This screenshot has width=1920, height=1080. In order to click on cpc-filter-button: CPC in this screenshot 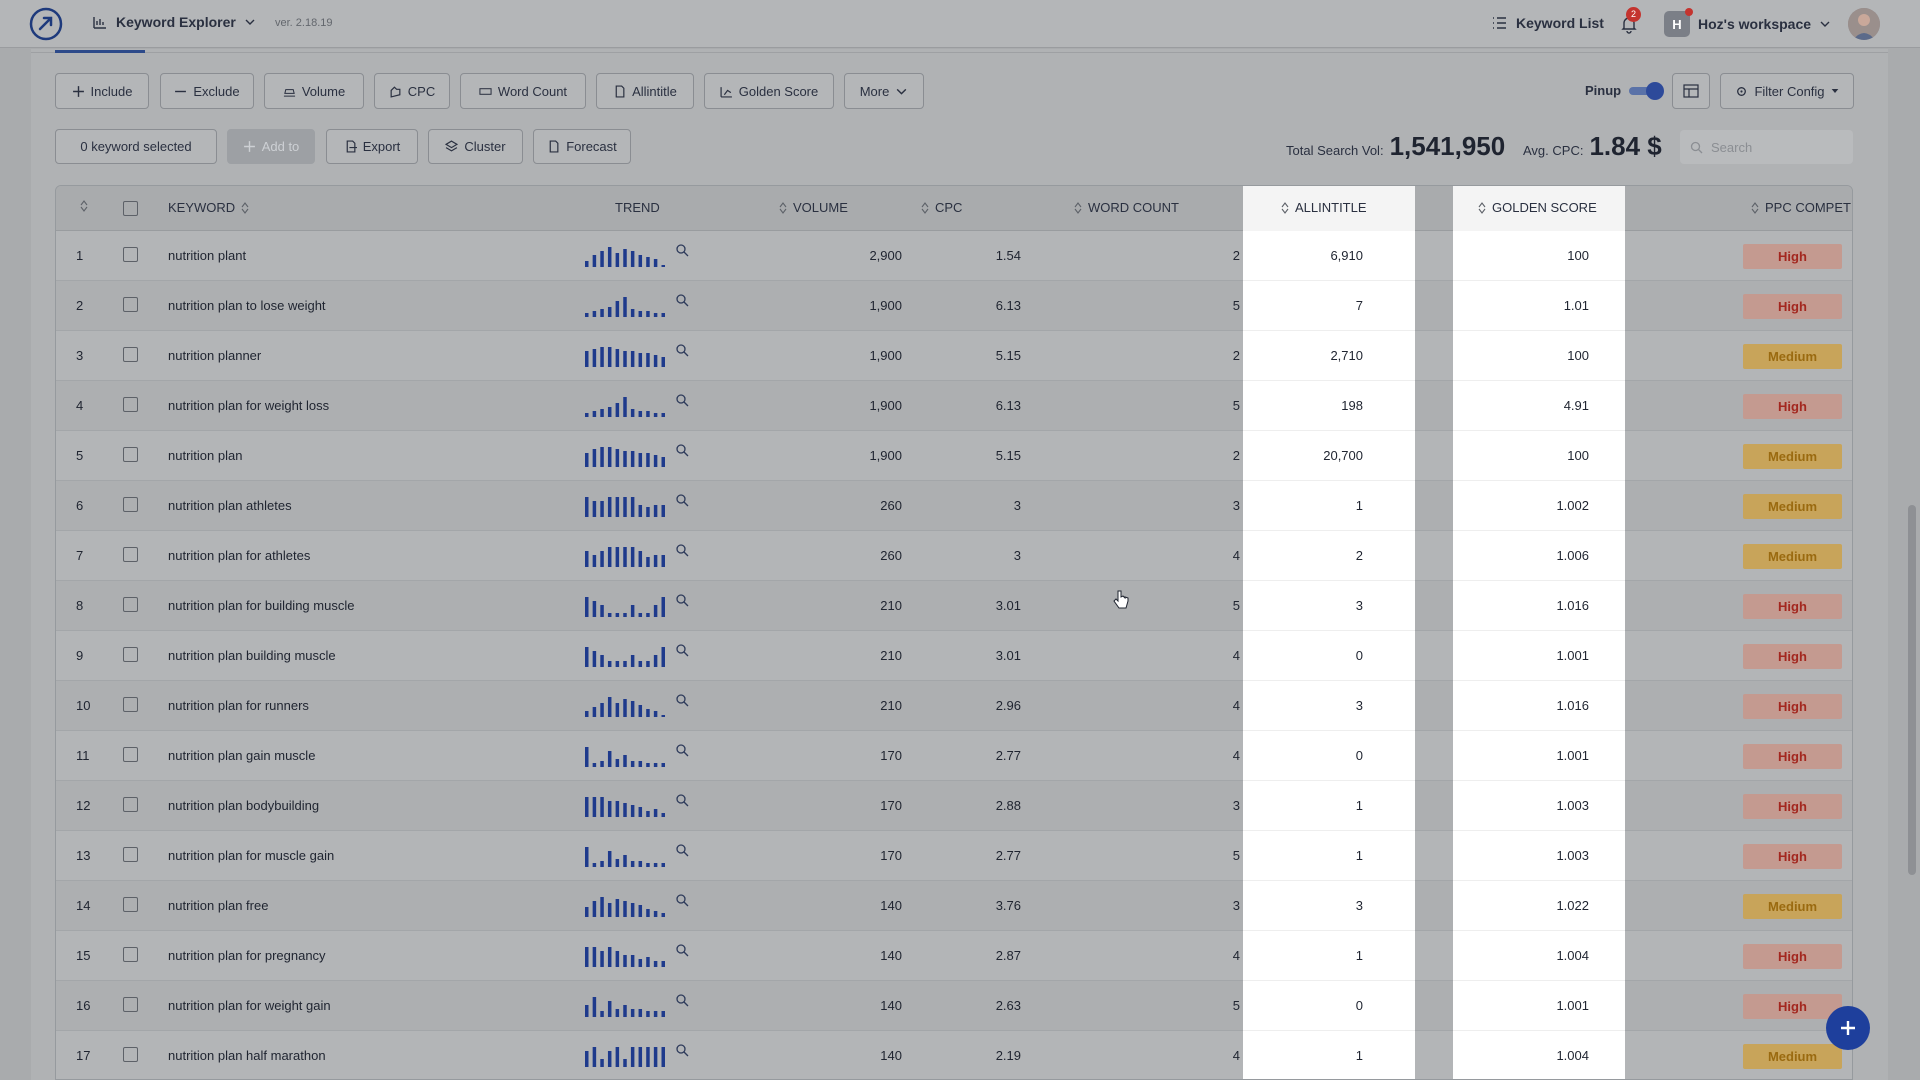, I will do `click(412, 91)`.